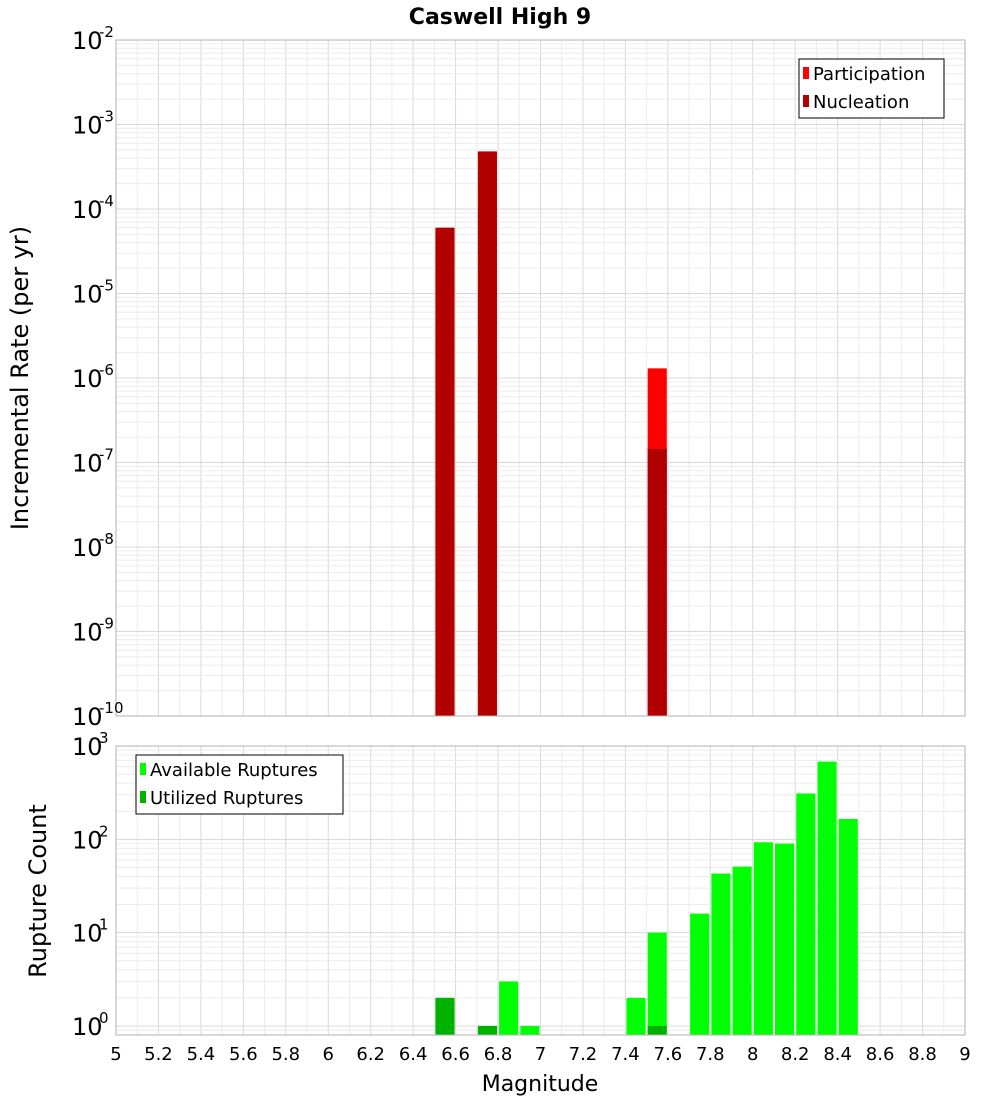  Describe the element at coordinates (455, 1054) in the screenshot. I see `x-tick-label: 6.6` at that location.